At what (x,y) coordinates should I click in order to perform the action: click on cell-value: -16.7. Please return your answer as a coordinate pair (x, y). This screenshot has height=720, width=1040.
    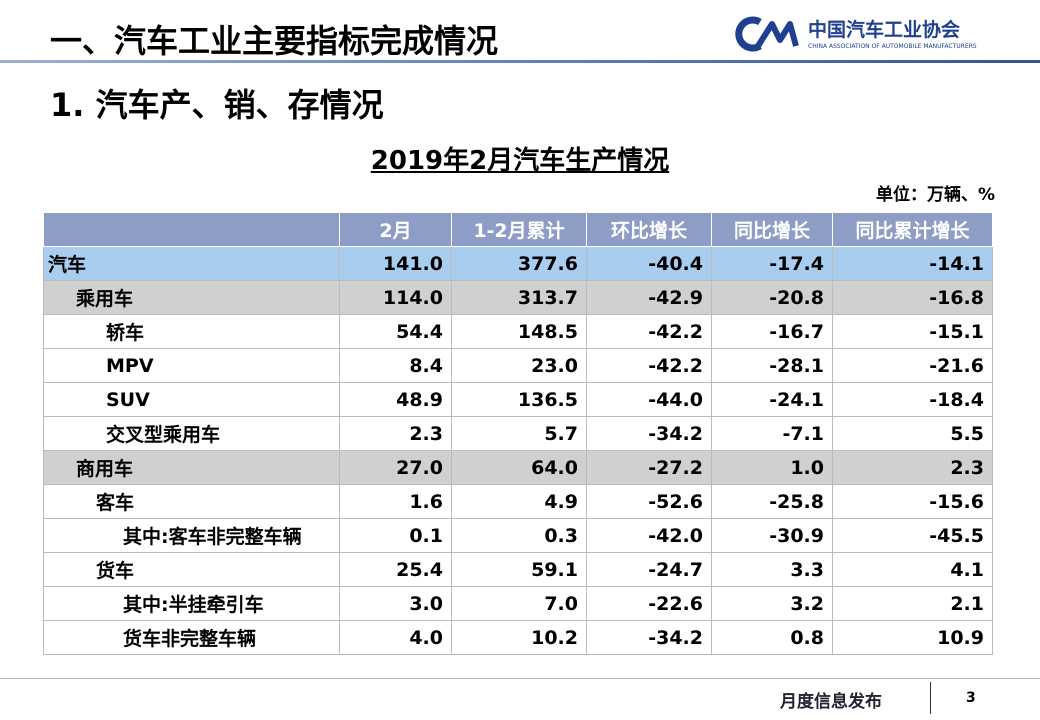
    Looking at the image, I should click on (772, 331).